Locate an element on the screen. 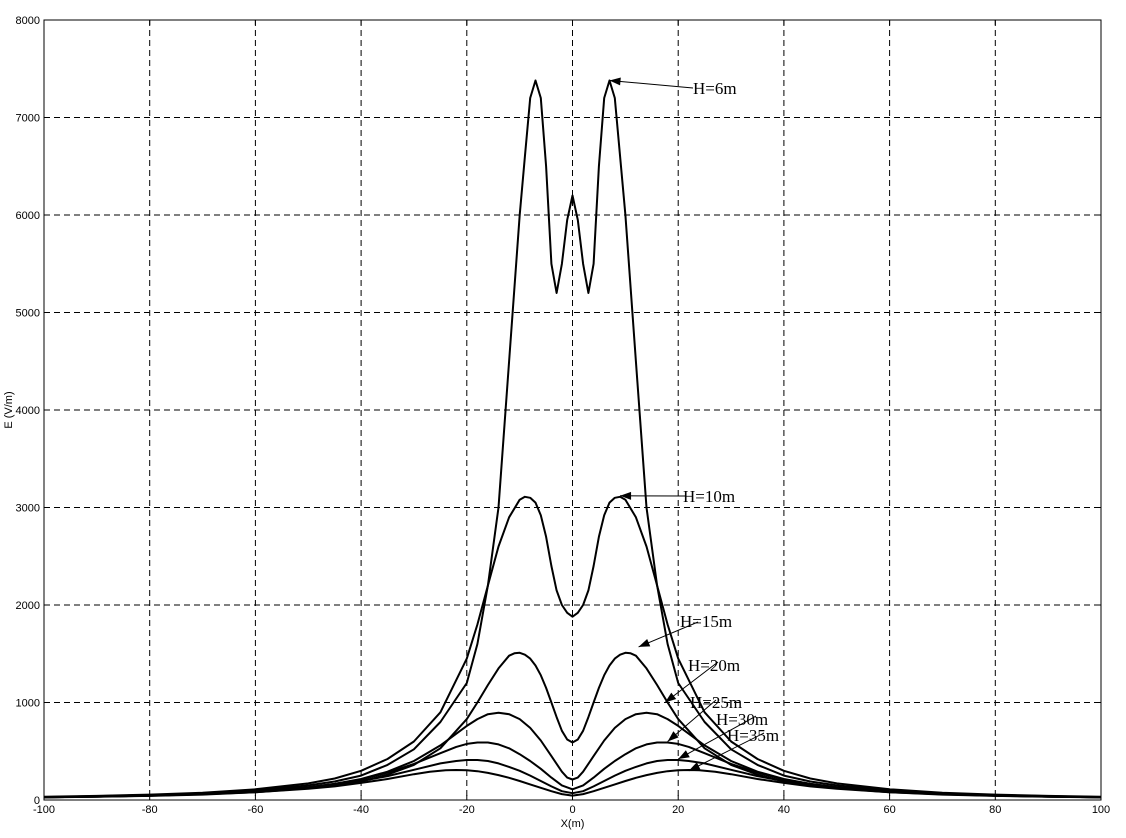 The width and height of the screenshot is (1126, 838). annotation-label: H=10m is located at coordinates (709, 496).